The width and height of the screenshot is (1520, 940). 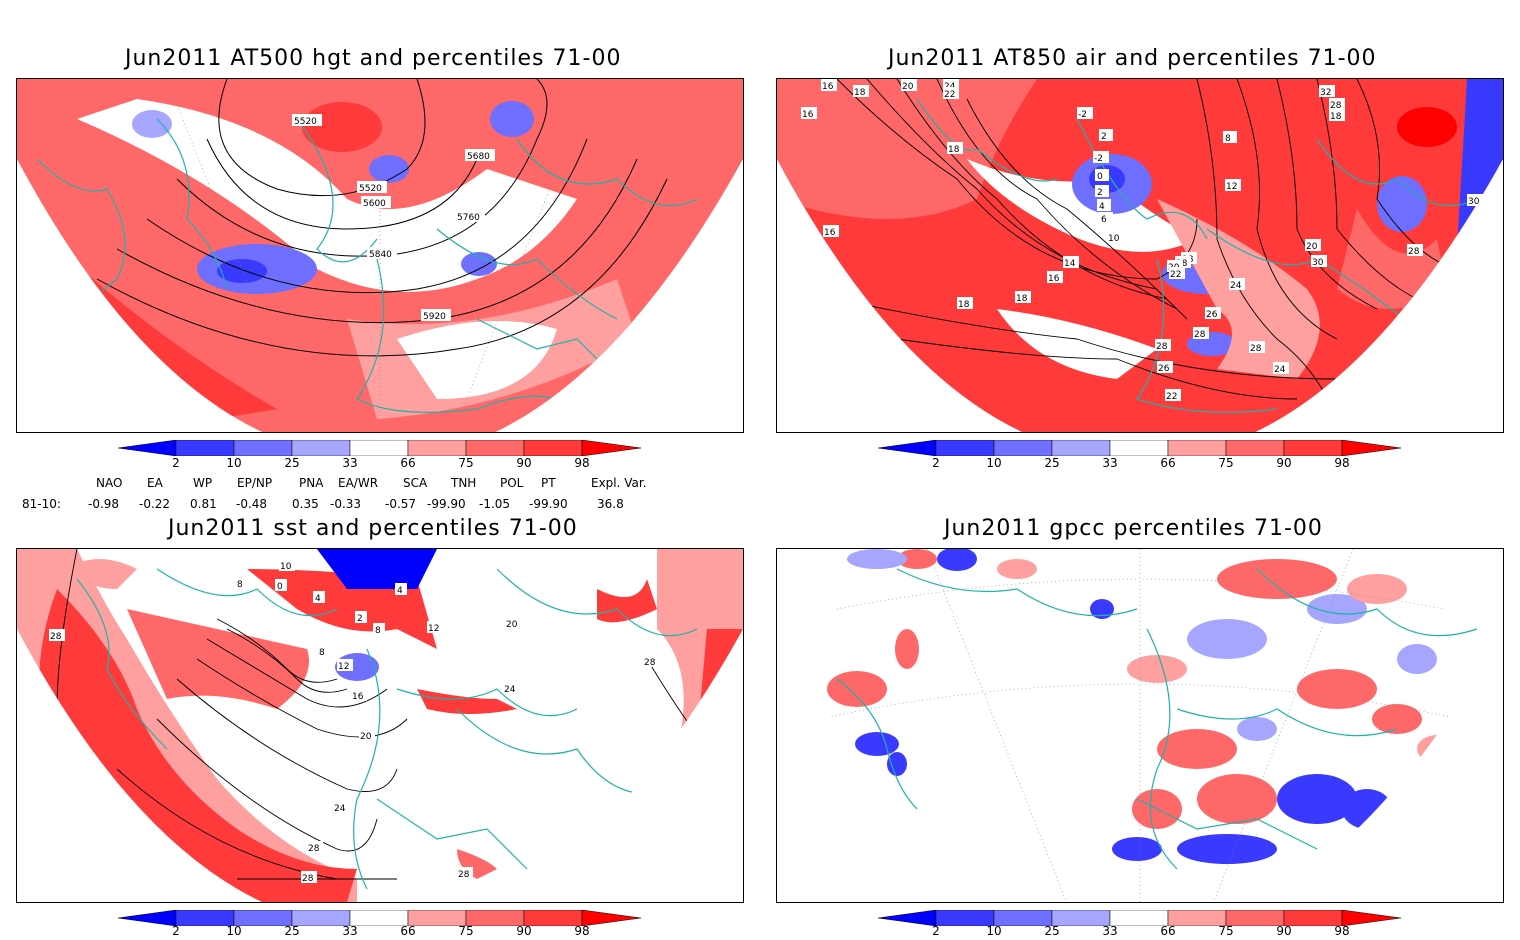 I want to click on colorbar-sst: 2 10 25 33 66 75 90 98, so click(x=380, y=924).